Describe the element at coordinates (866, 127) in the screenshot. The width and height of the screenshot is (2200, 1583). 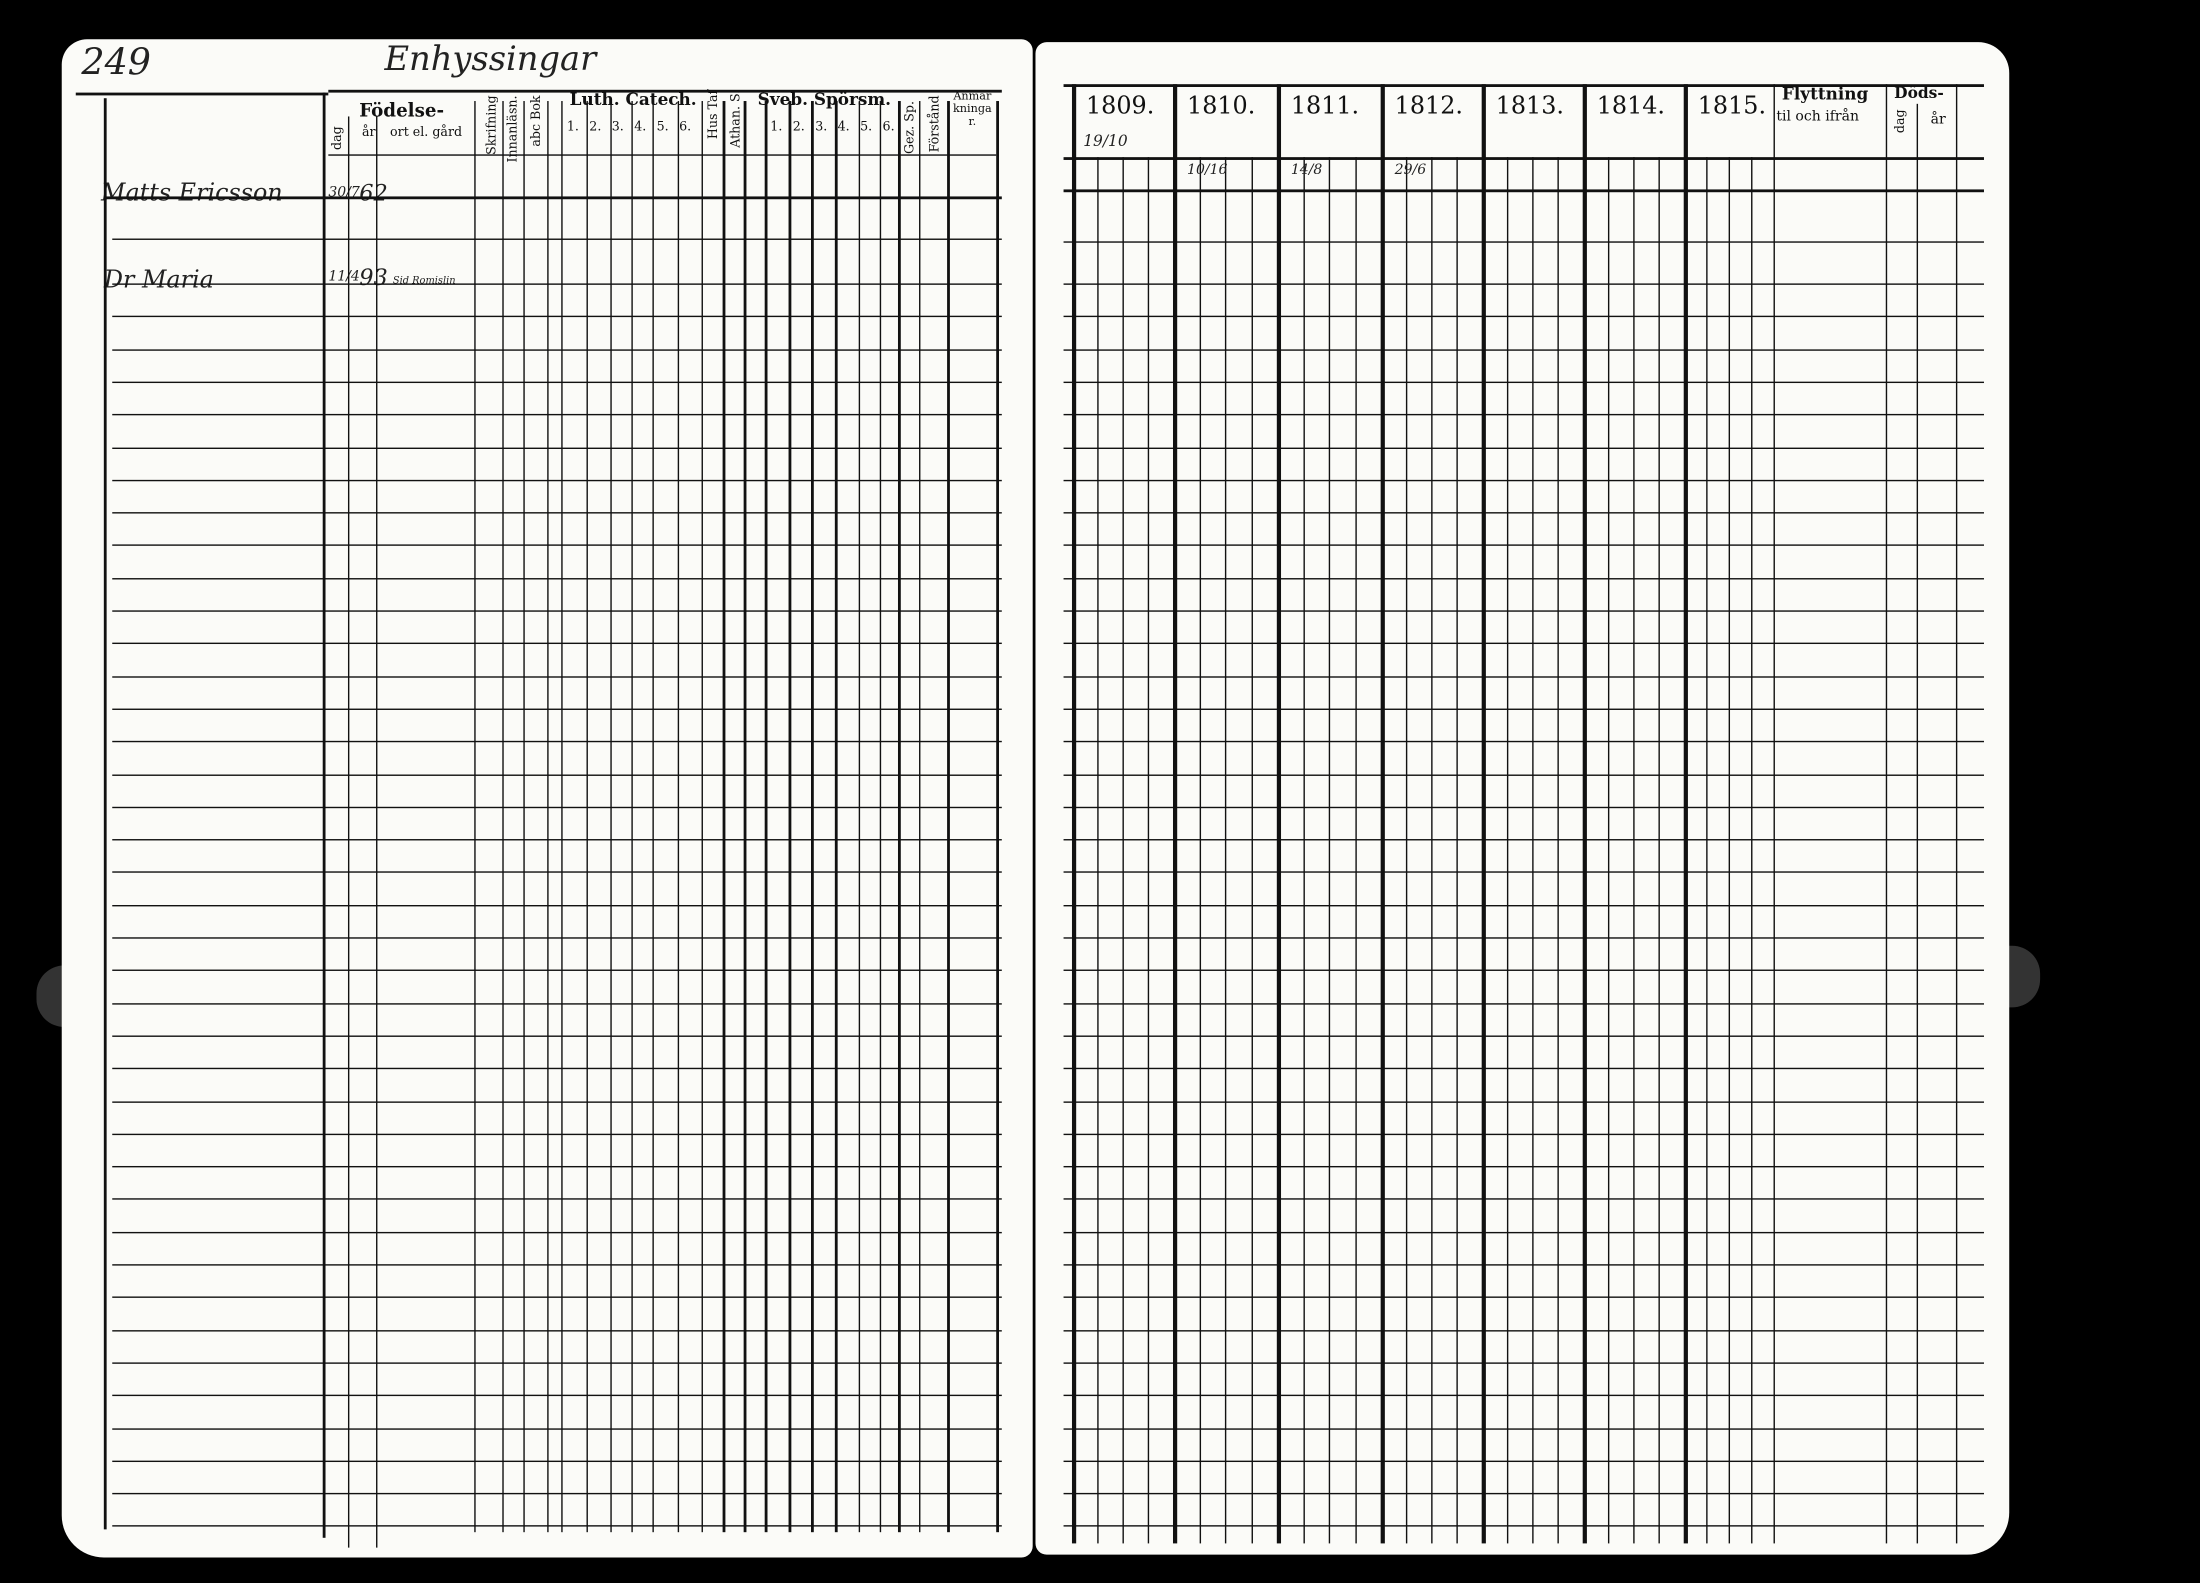
I see `sveb-col-number: 5.` at that location.